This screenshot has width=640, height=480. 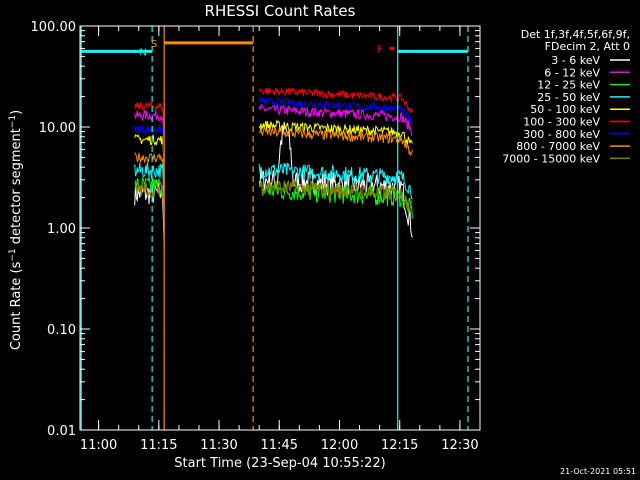 What do you see at coordinates (568, 97) in the screenshot?
I see `legend-label: 25 - 50 keV` at bounding box center [568, 97].